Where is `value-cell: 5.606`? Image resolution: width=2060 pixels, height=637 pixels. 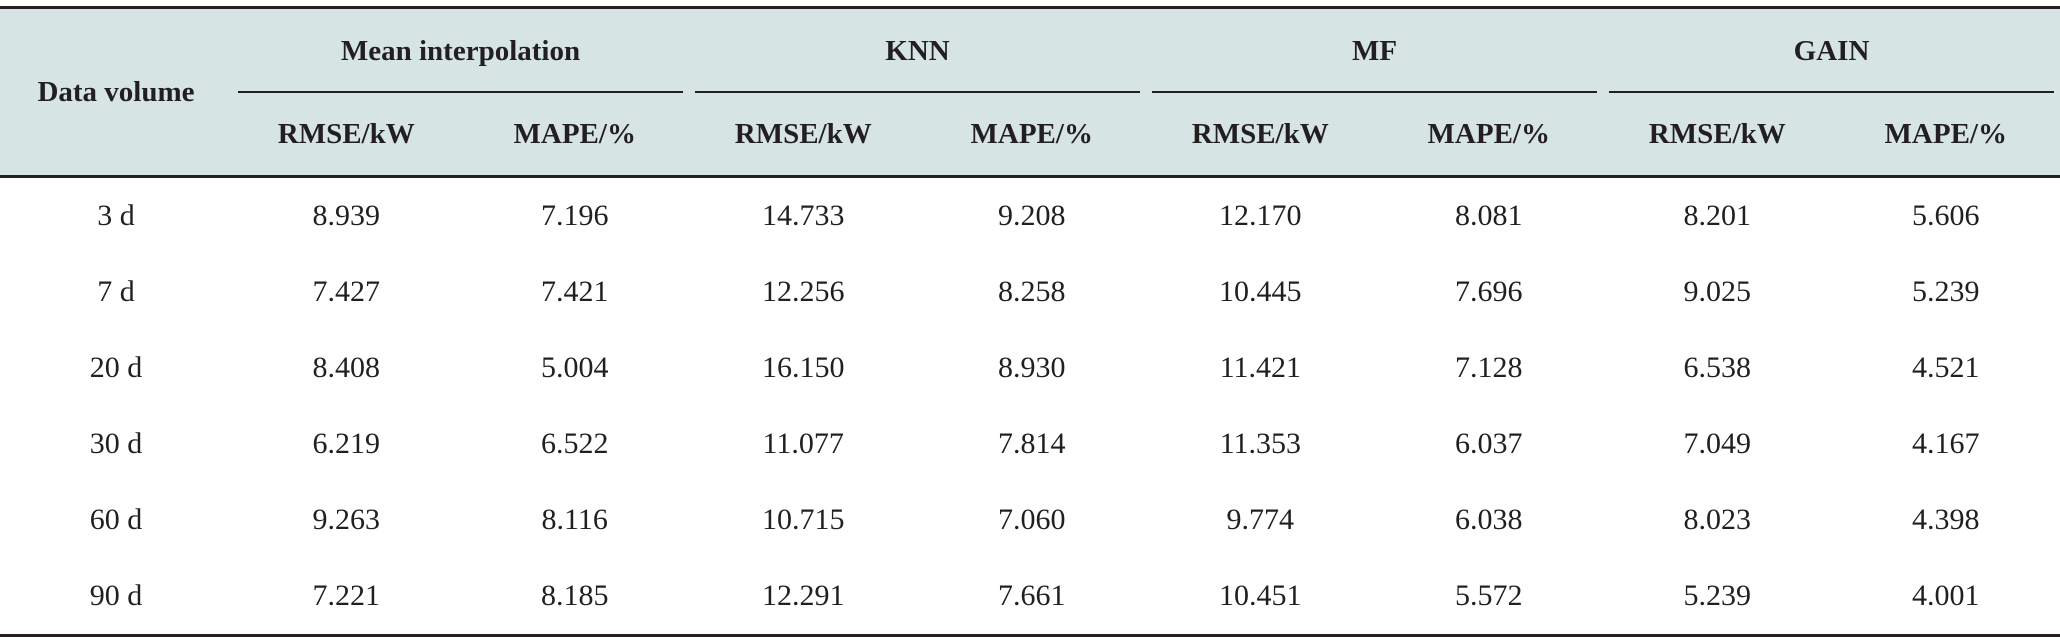
value-cell: 5.606 is located at coordinates (1945, 214).